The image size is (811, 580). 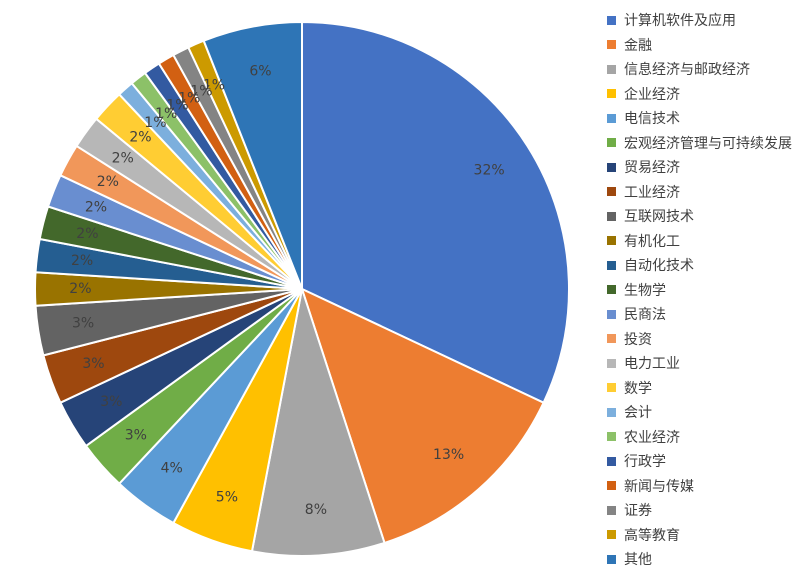 I want to click on legend-item: 宏观经济管理与可持续发展, so click(x=707, y=143).